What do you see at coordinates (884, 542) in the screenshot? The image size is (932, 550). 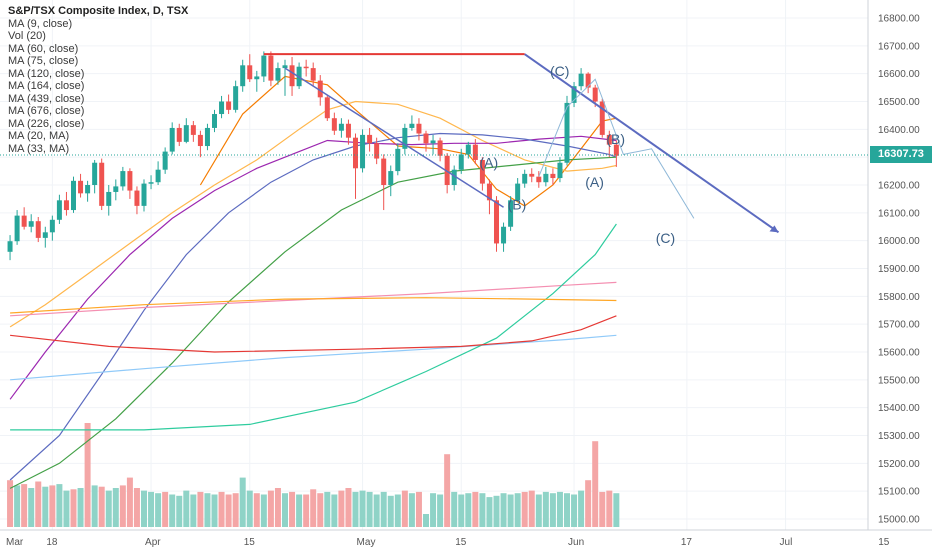 I see `x-tick-label: 15` at bounding box center [884, 542].